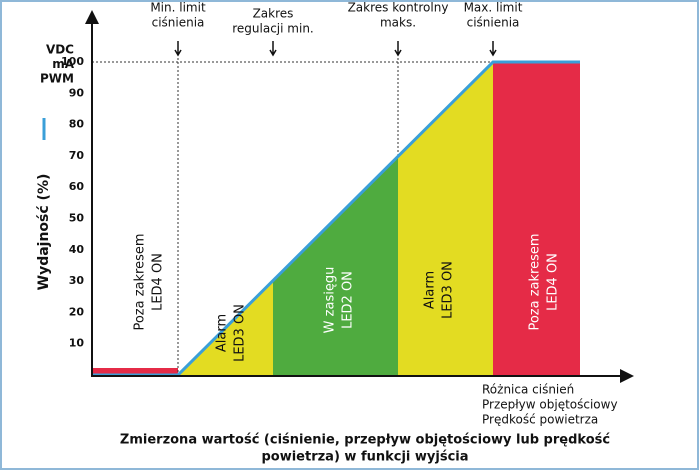  What do you see at coordinates (60, 50) in the screenshot?
I see `unit-label: VDC` at bounding box center [60, 50].